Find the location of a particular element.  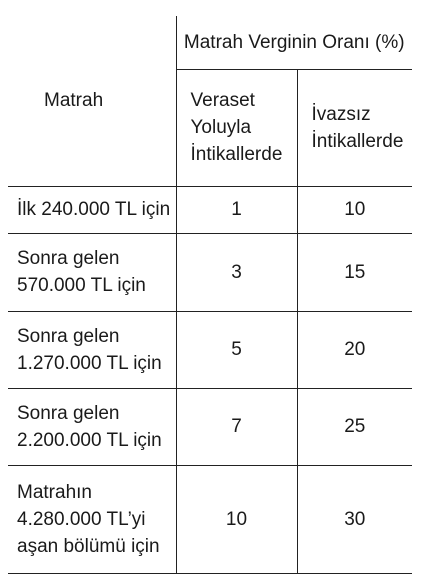

row-label-cell: Sonra gelen 1.270.000 TL için is located at coordinates (92, 349).